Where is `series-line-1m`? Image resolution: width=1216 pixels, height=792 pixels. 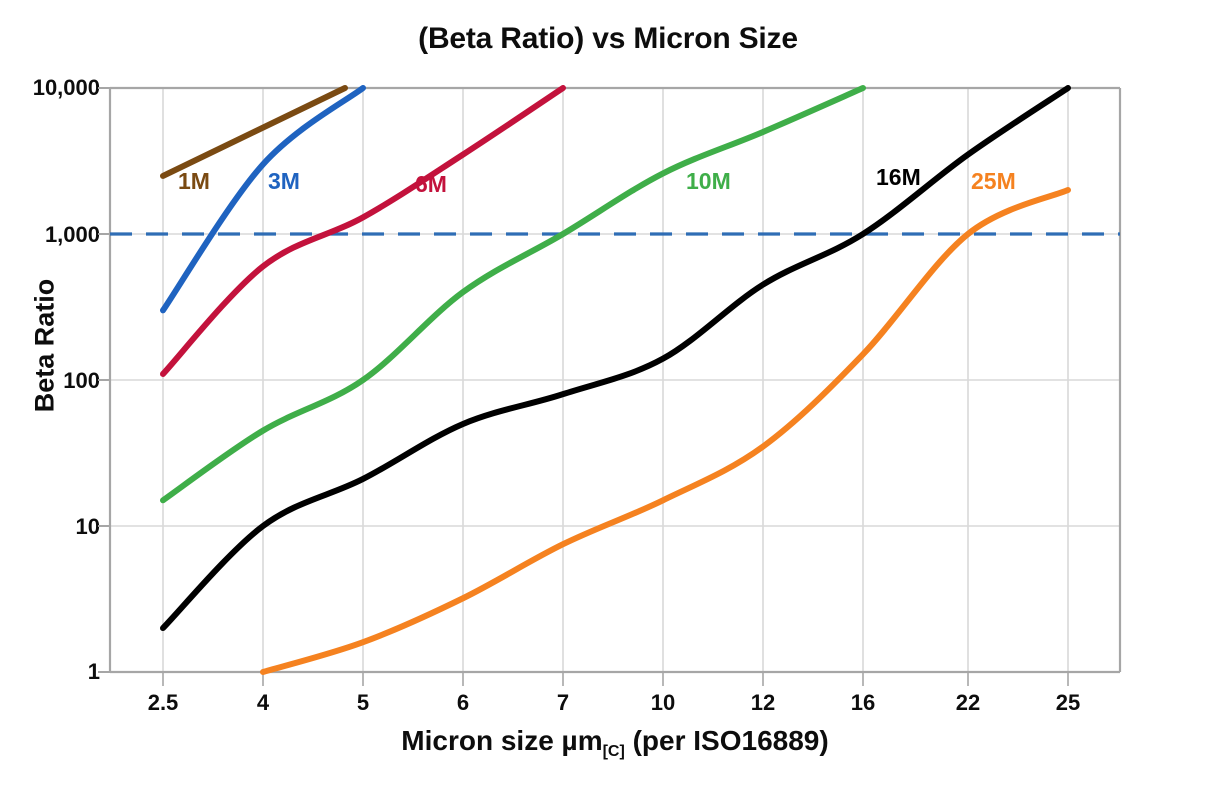
series-line-1m is located at coordinates (254, 132).